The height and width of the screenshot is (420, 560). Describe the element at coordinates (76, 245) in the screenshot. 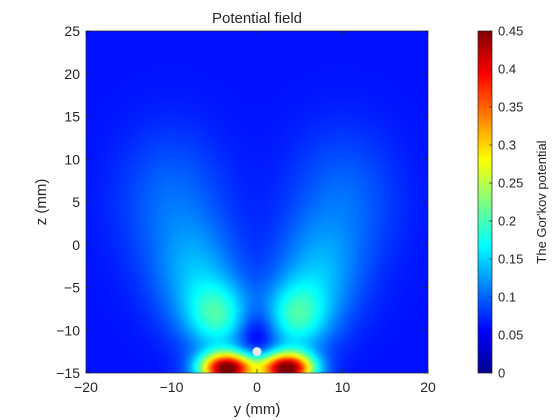

I see `y-tick-label: 0` at that location.